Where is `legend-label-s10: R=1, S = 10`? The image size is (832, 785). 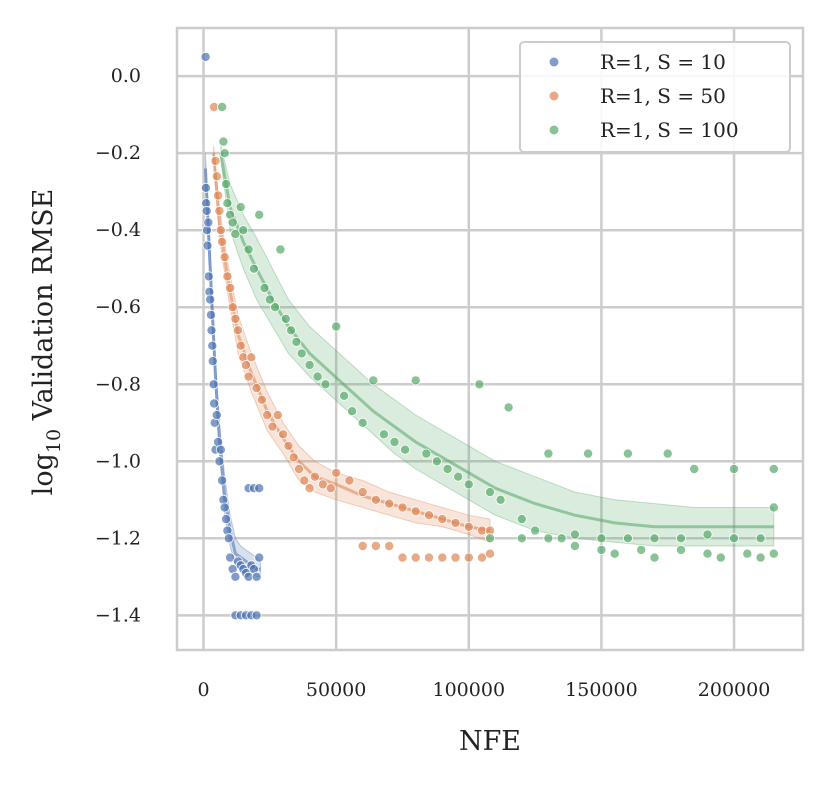
legend-label-s10: R=1, S = 10 is located at coordinates (663, 62).